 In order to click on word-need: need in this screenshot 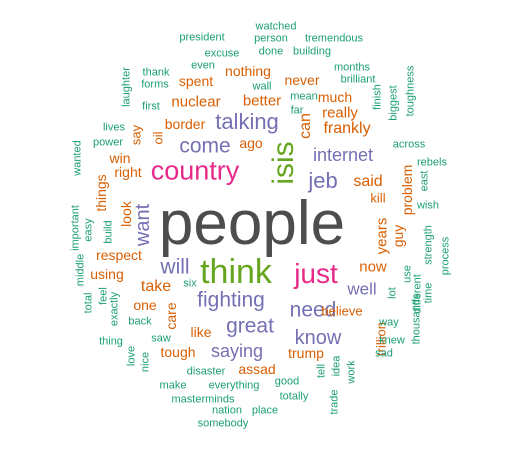, I will do `click(313, 310)`.